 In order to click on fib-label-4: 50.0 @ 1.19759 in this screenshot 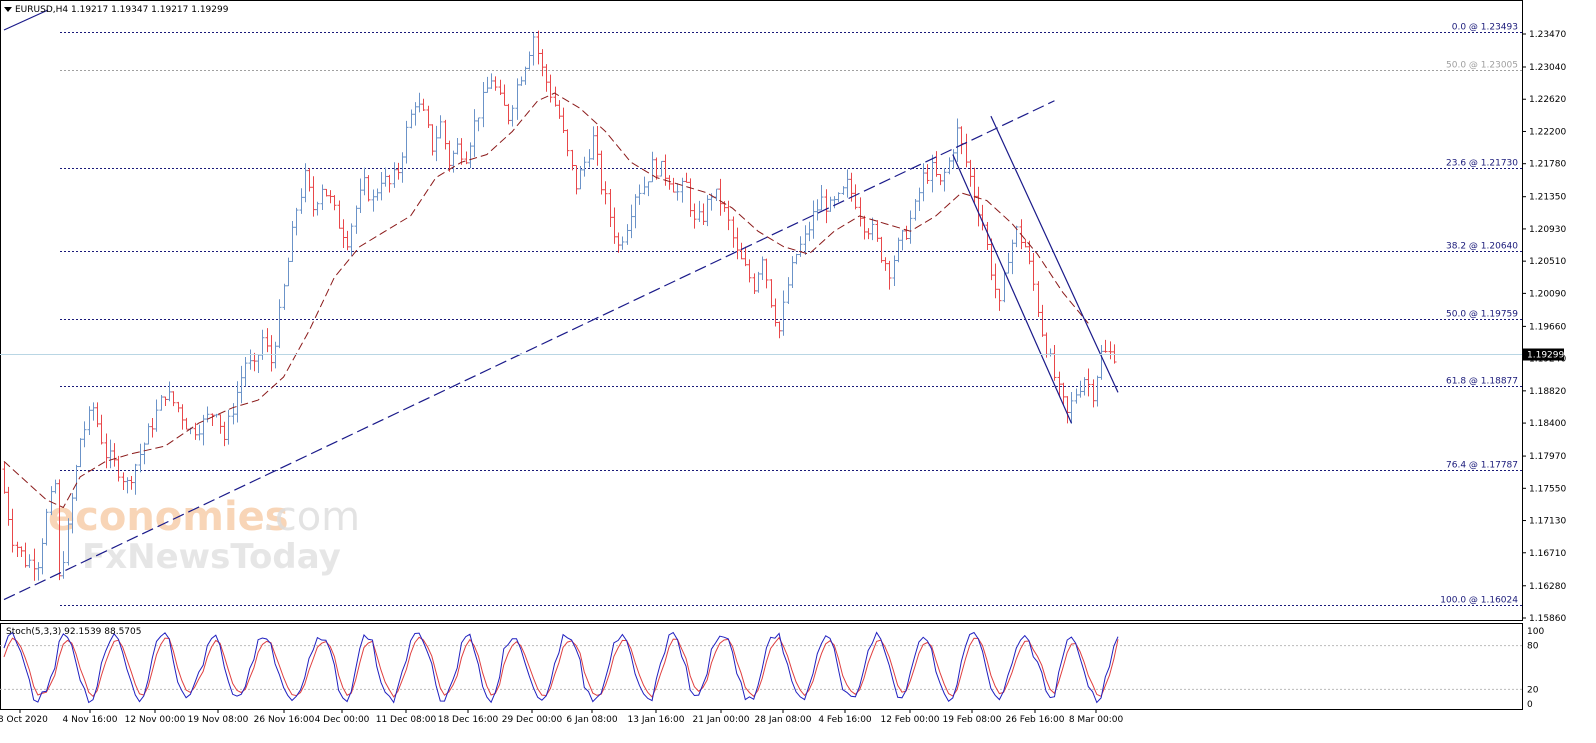, I will do `click(1482, 315)`.